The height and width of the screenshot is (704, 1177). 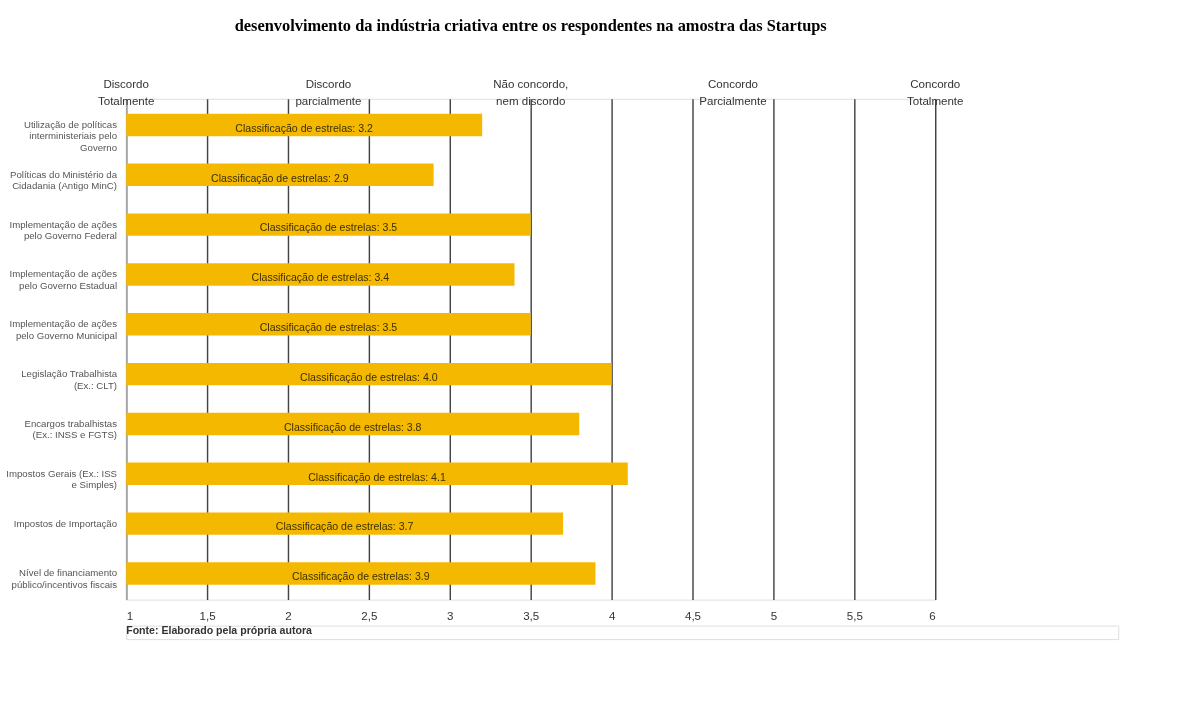 I want to click on data-label: Classificação de estrelas: 3.9, so click(x=361, y=576).